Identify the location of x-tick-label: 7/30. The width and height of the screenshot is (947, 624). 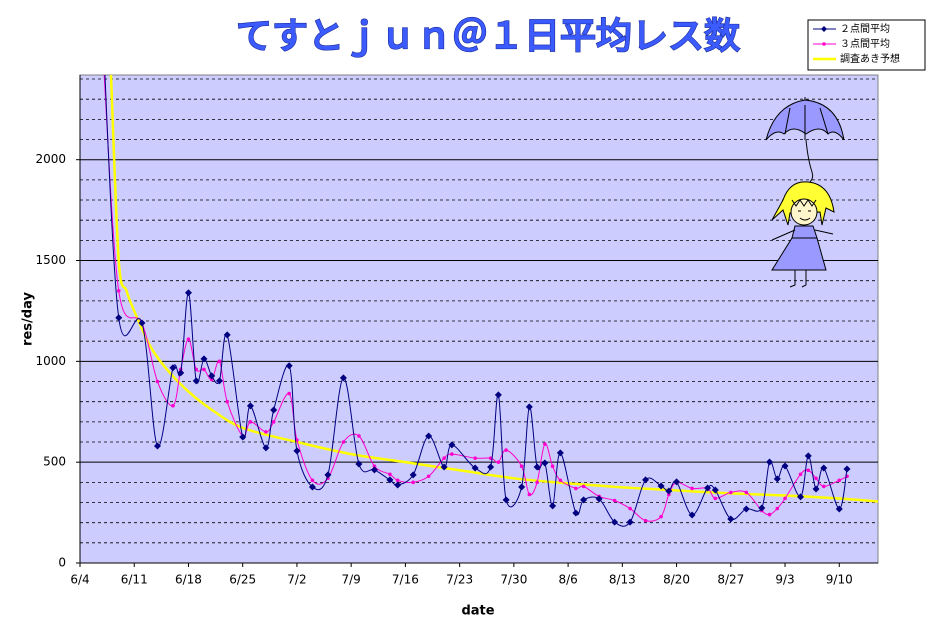
(513, 580).